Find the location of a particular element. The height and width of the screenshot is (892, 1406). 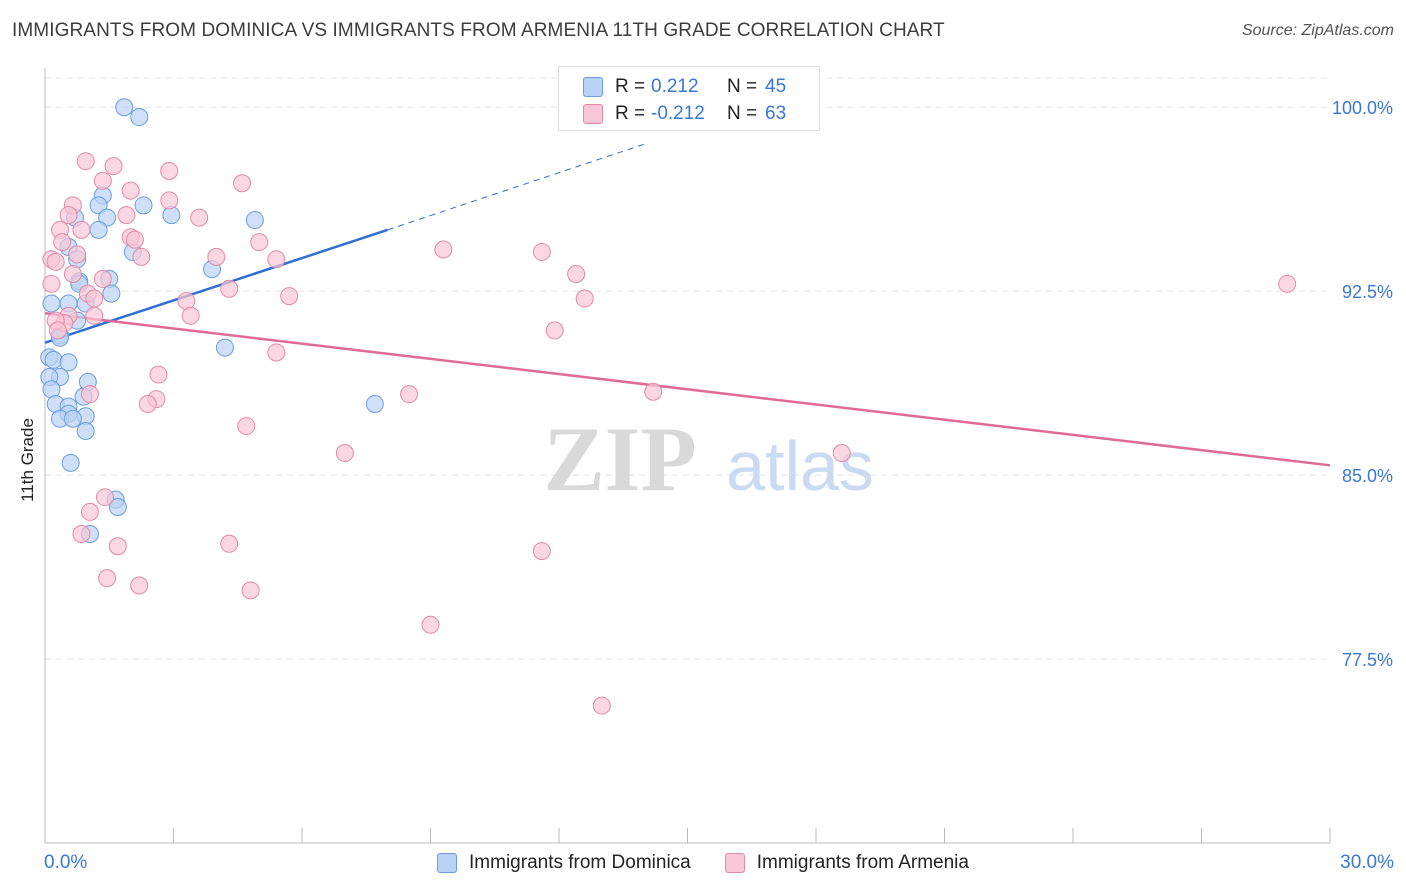

correlation-legend: R = 0.212 N = 45 R = -0.212 N = 63 is located at coordinates (689, 98).